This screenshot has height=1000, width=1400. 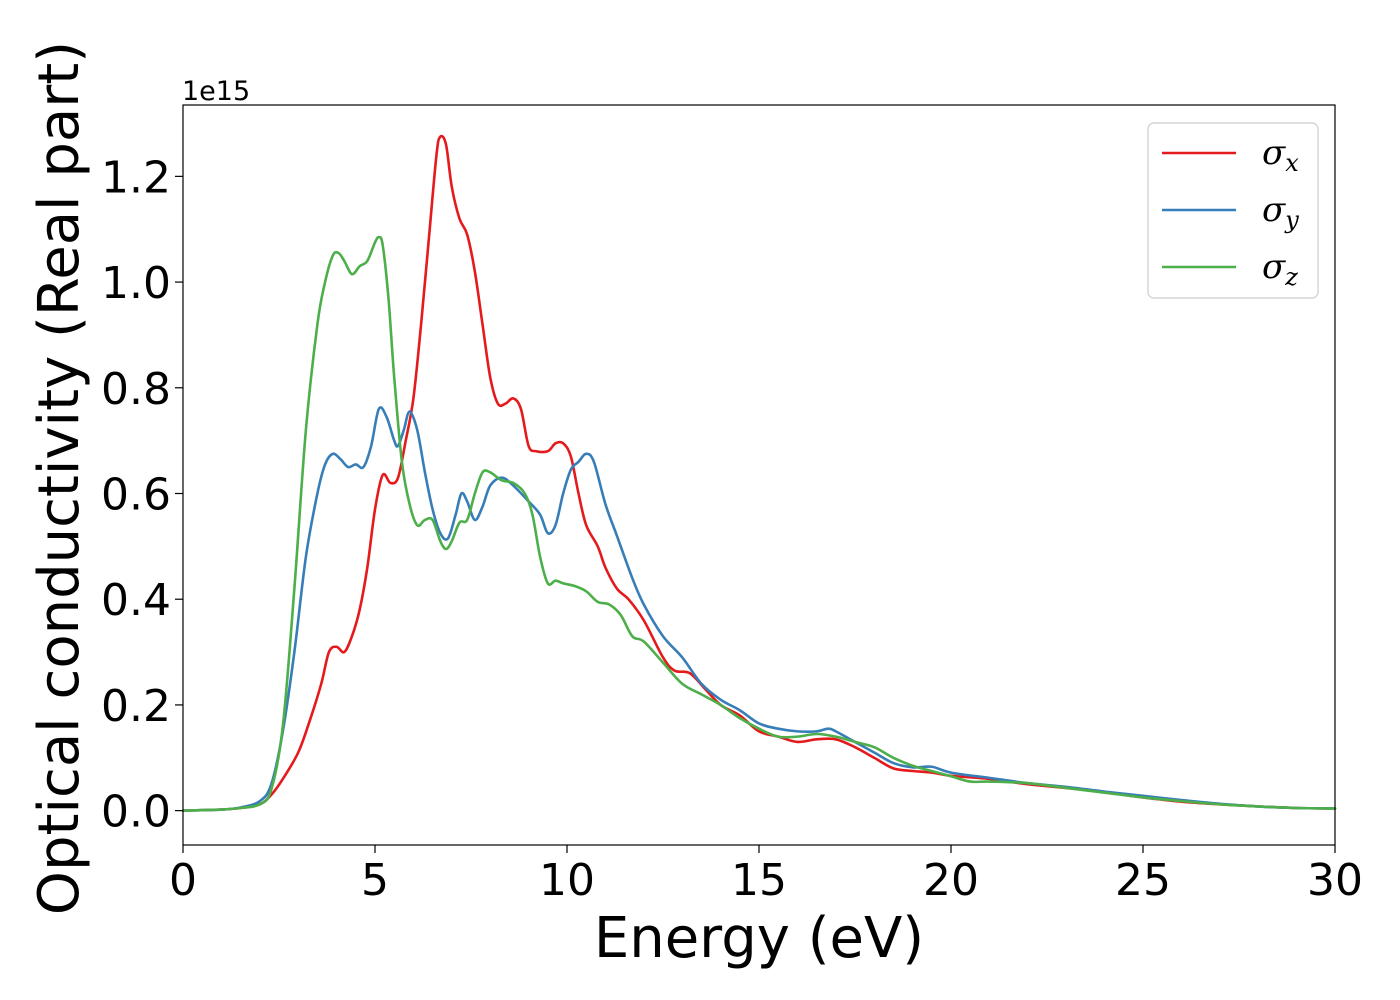 What do you see at coordinates (136, 177) in the screenshot?
I see `y-tick-label: 1.2` at bounding box center [136, 177].